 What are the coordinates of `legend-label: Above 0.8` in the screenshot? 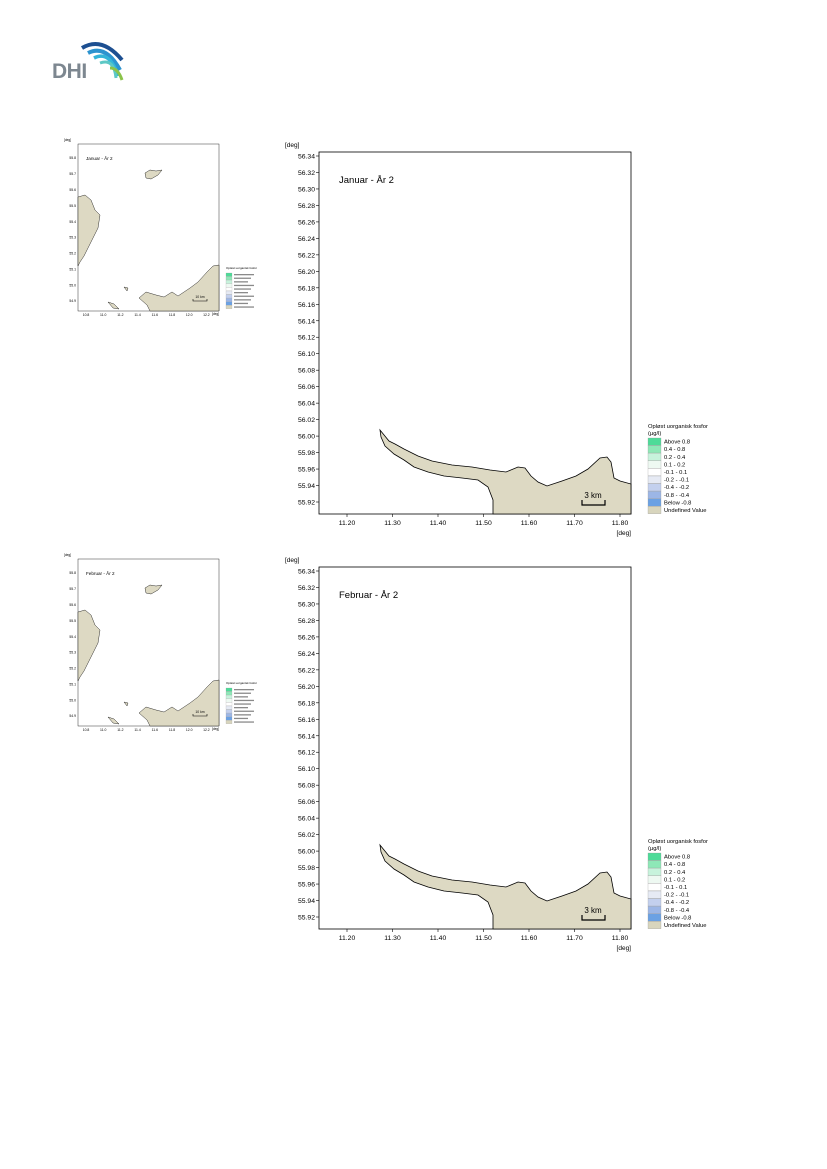 It's located at (677, 858).